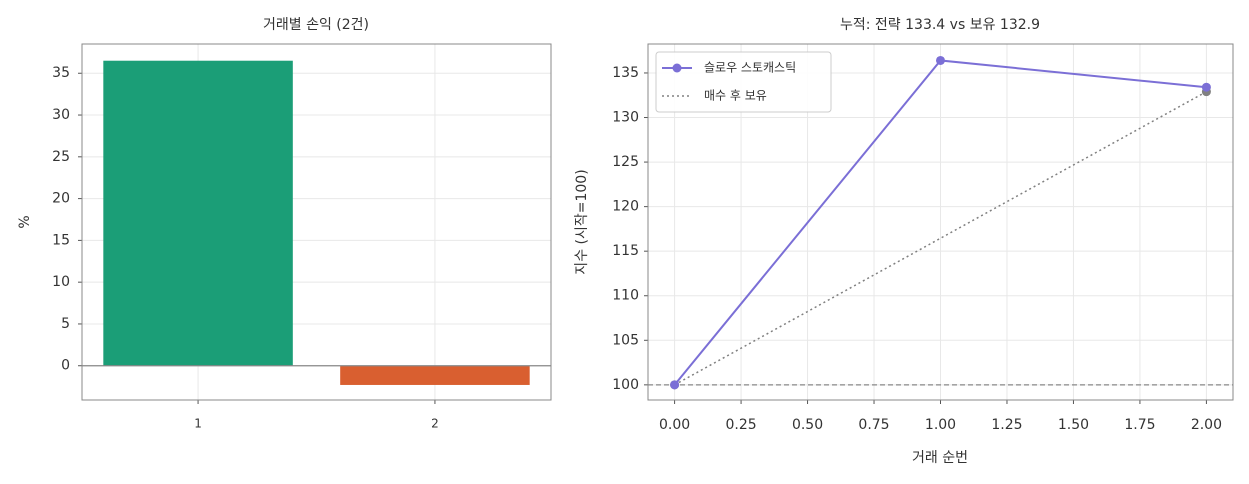  Describe the element at coordinates (625, 73) in the screenshot. I see `y-tick-label: 135` at that location.